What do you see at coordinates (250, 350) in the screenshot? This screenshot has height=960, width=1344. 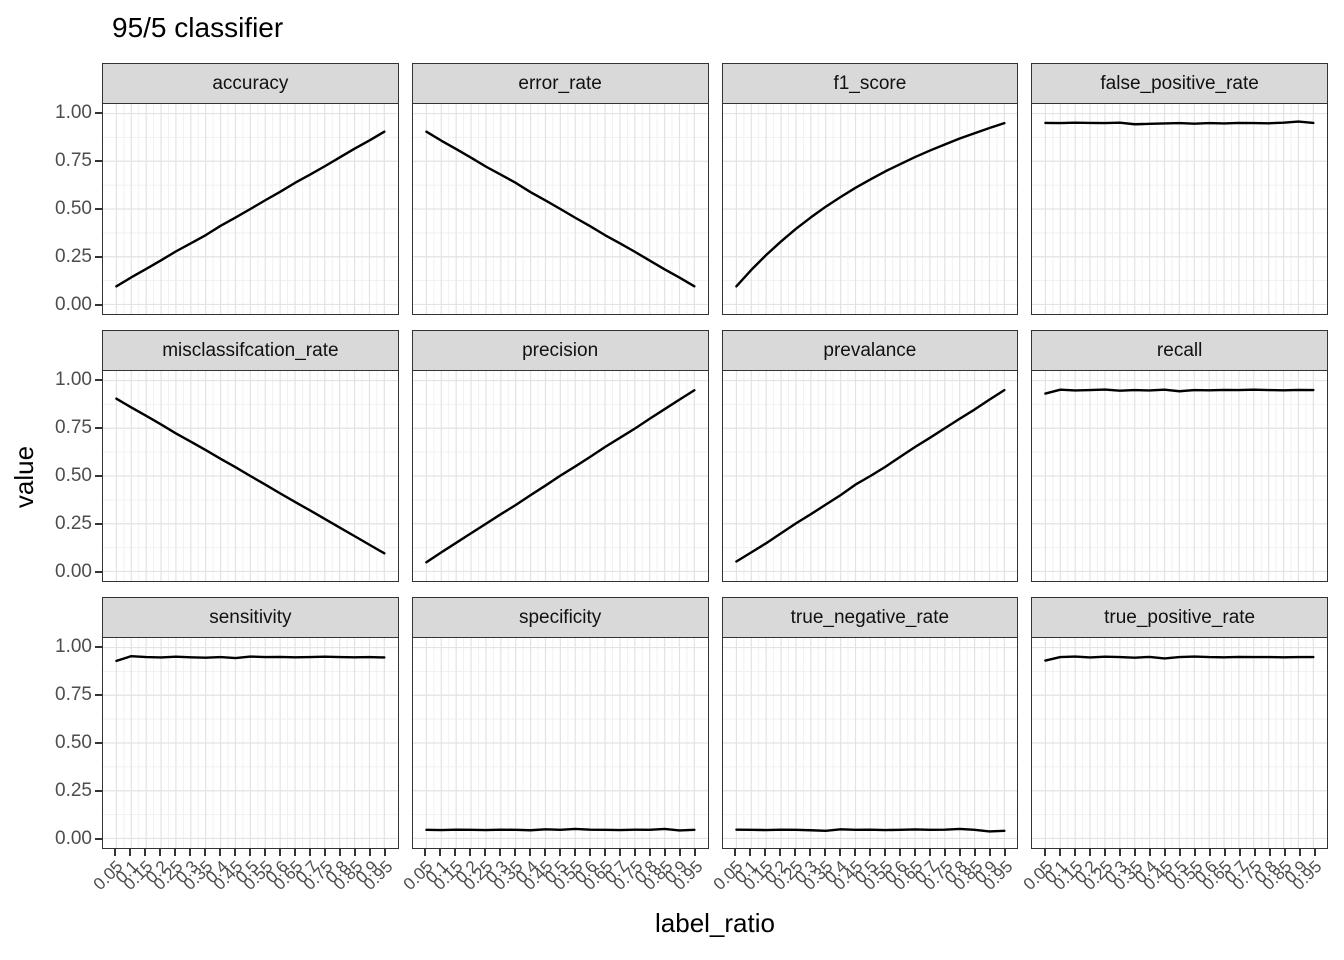 I see `facet-strip: misclassifcation_rate` at bounding box center [250, 350].